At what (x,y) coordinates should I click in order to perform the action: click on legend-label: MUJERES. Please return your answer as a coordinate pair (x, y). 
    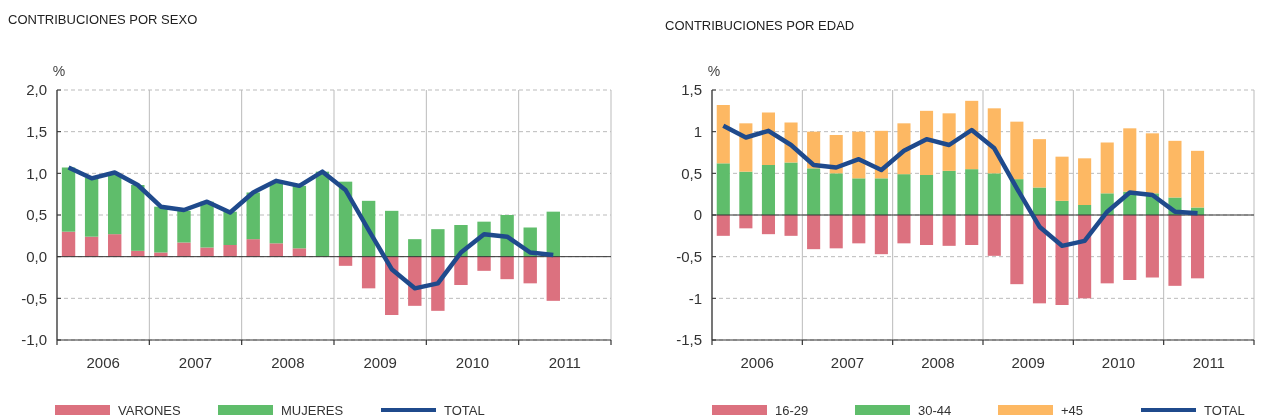
    Looking at the image, I should click on (312, 410).